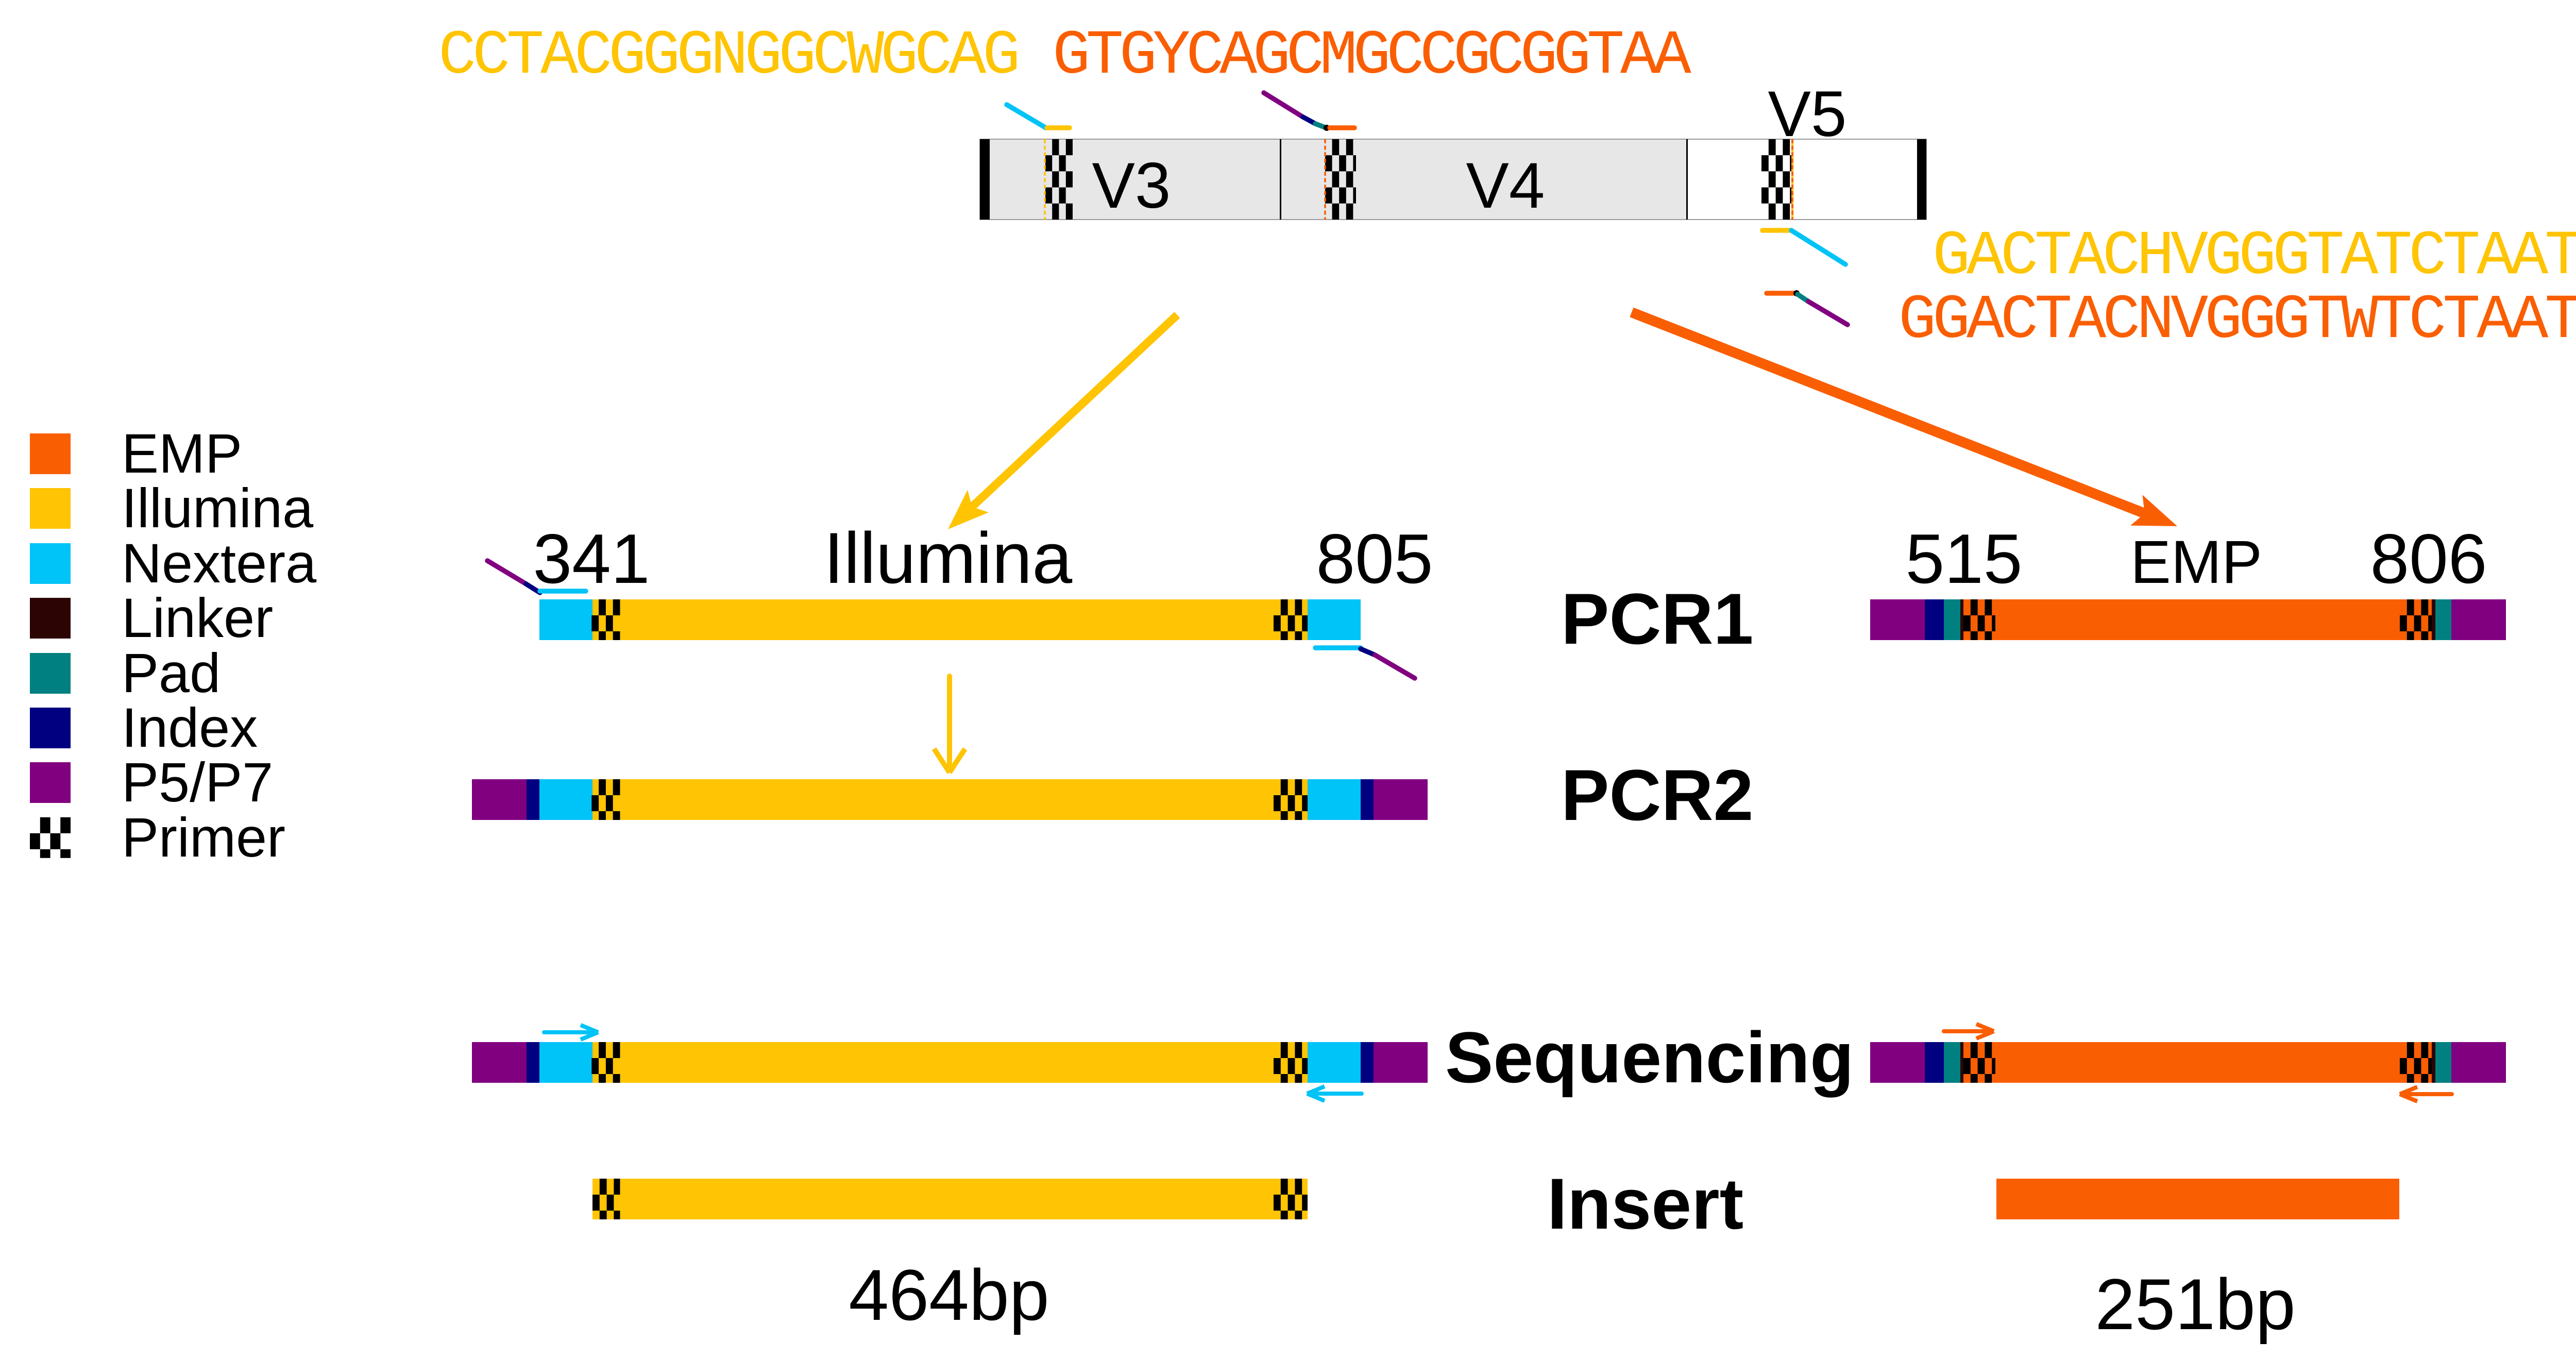  Describe the element at coordinates (1964, 558) in the screenshot. I see `svg-text: 515` at that location.